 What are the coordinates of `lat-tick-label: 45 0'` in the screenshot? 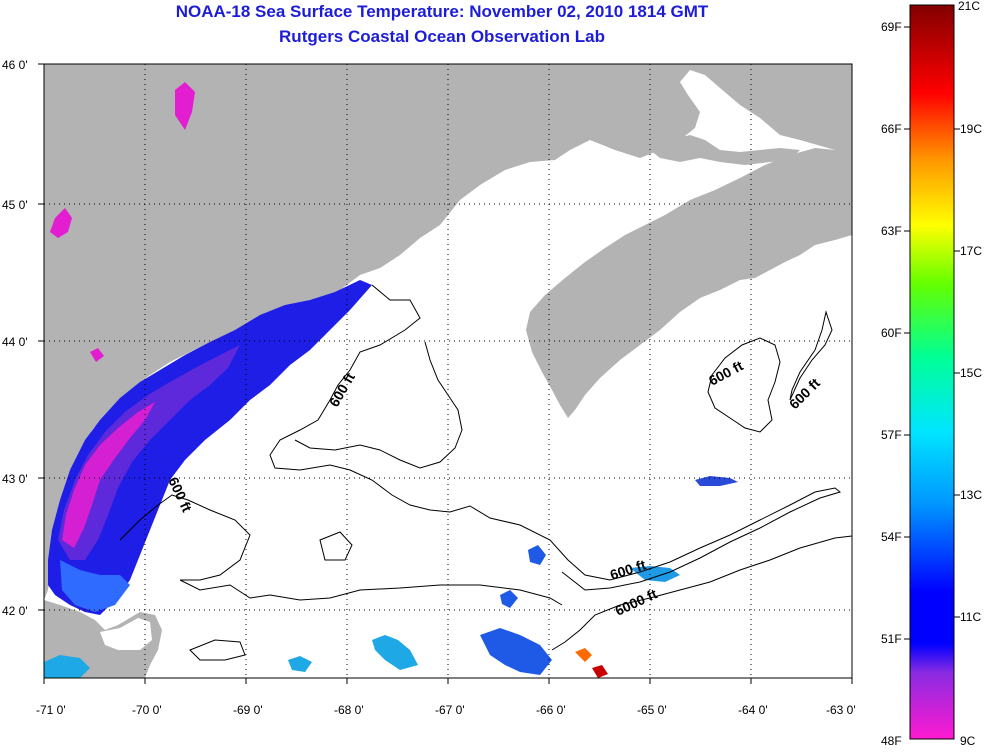 It's located at (15, 205).